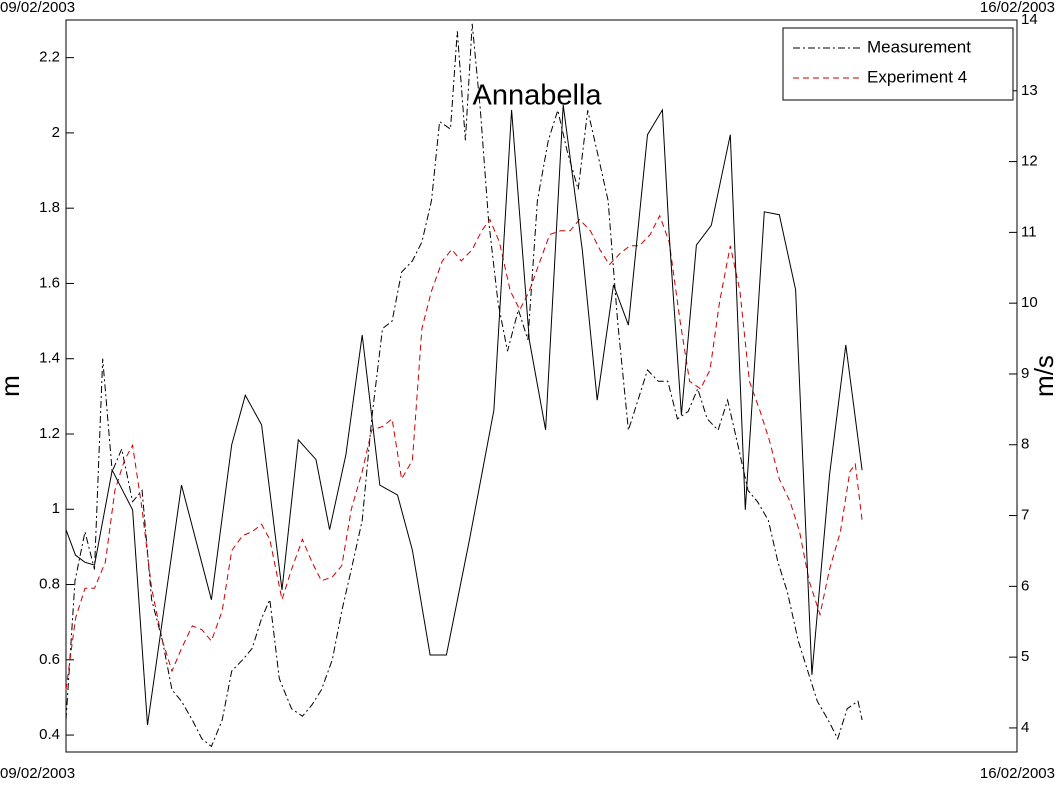  Describe the element at coordinates (49, 659) in the screenshot. I see `y-tick-label: 0.6` at that location.